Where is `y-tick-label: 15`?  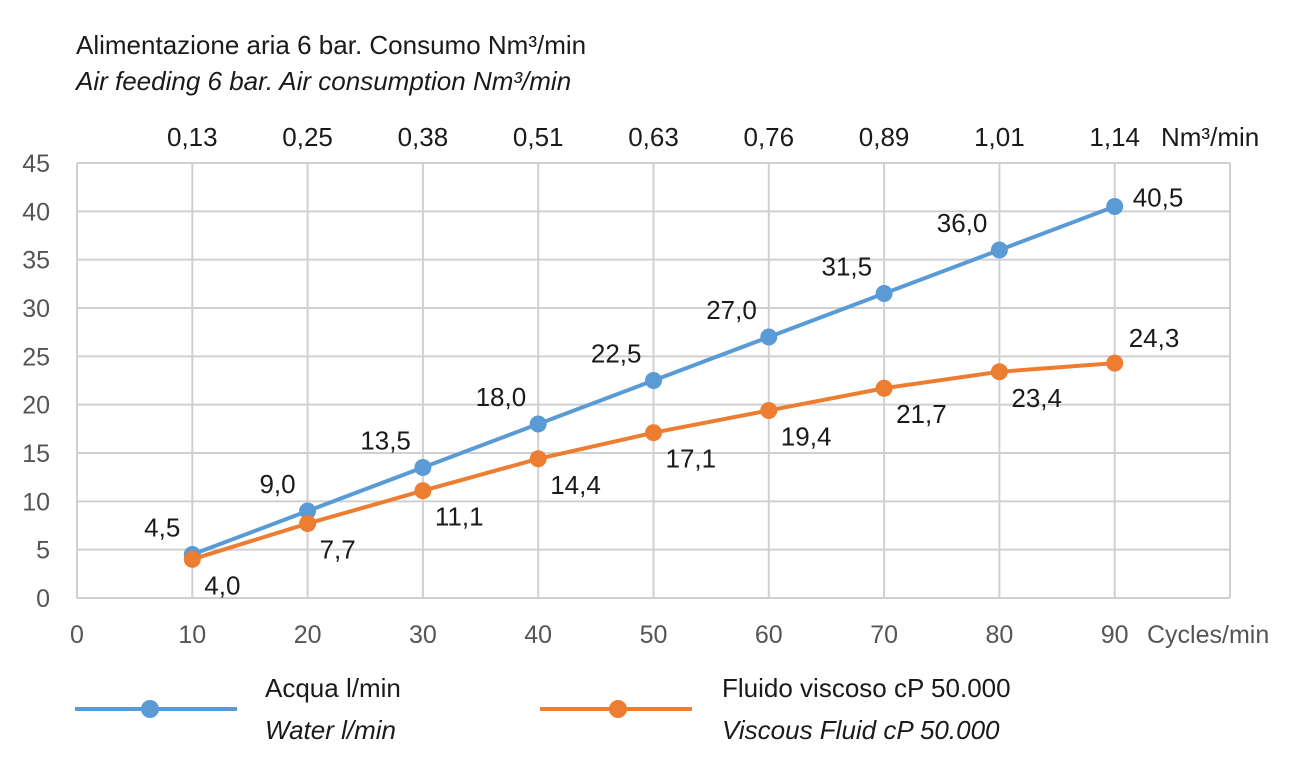 y-tick-label: 15 is located at coordinates (36, 454).